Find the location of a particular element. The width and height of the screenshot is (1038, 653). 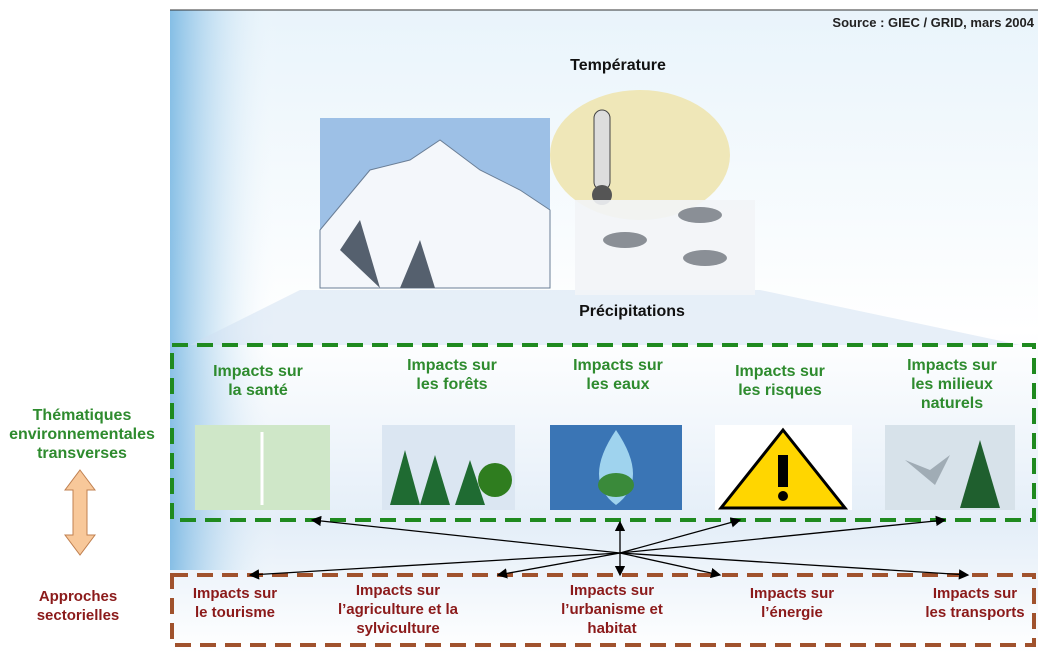

double-arrow is located at coordinates (80, 512).